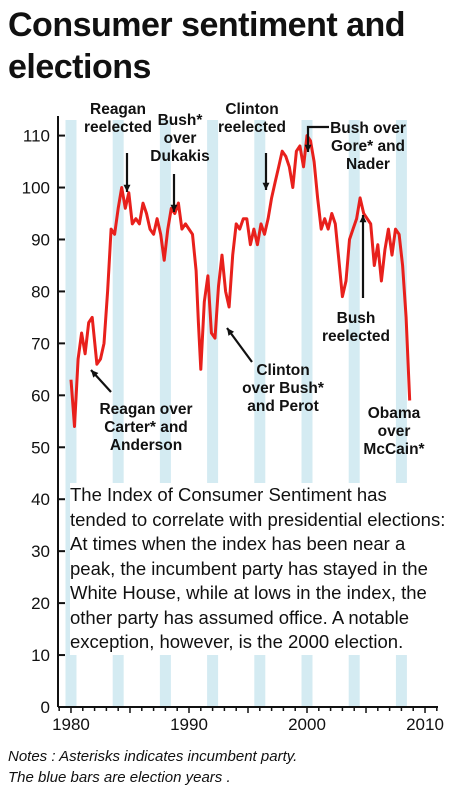 The height and width of the screenshot is (800, 453). Describe the element at coordinates (45, 707) in the screenshot. I see `y-tick-label-0: 0` at that location.